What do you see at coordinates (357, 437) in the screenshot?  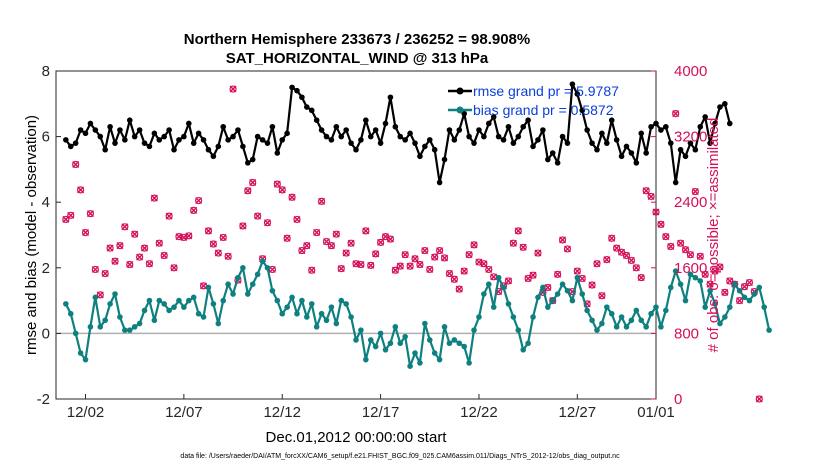 I see `x-axis-label: Dec.01,2012 00:00:00 start` at bounding box center [357, 437].